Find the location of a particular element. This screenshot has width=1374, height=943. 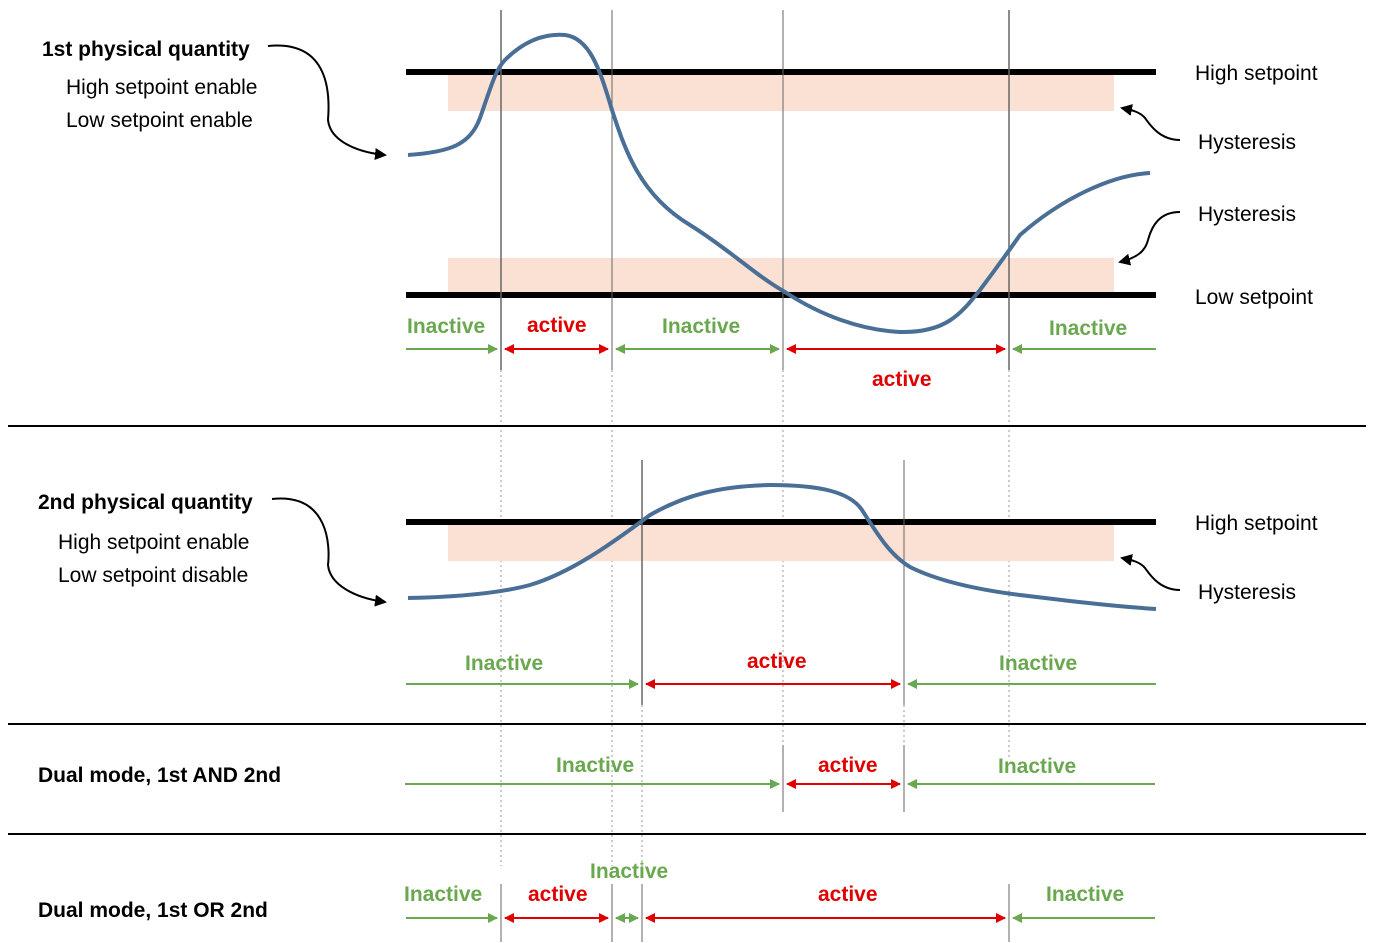

section-2-title: 2nd physical quantity is located at coordinates (145, 502).